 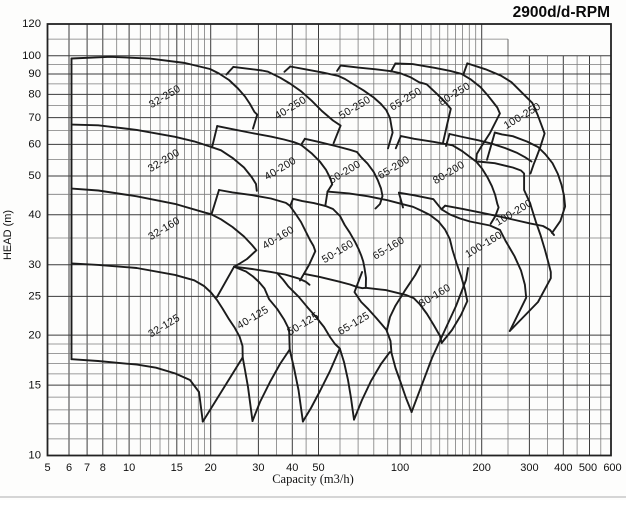 I want to click on svg-text: 80, so click(x=34, y=95).